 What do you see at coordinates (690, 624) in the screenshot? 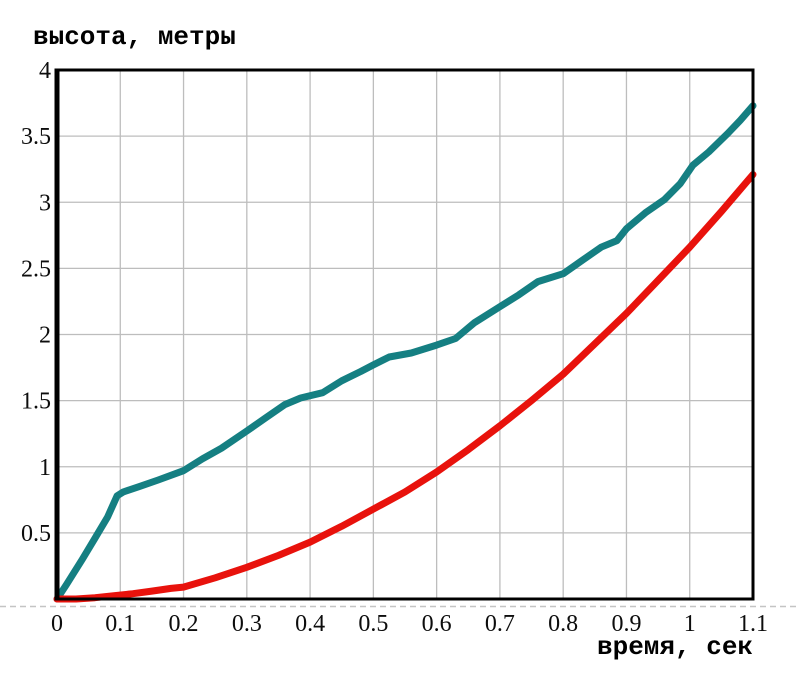
I see `x-tick-label: 1` at bounding box center [690, 624].